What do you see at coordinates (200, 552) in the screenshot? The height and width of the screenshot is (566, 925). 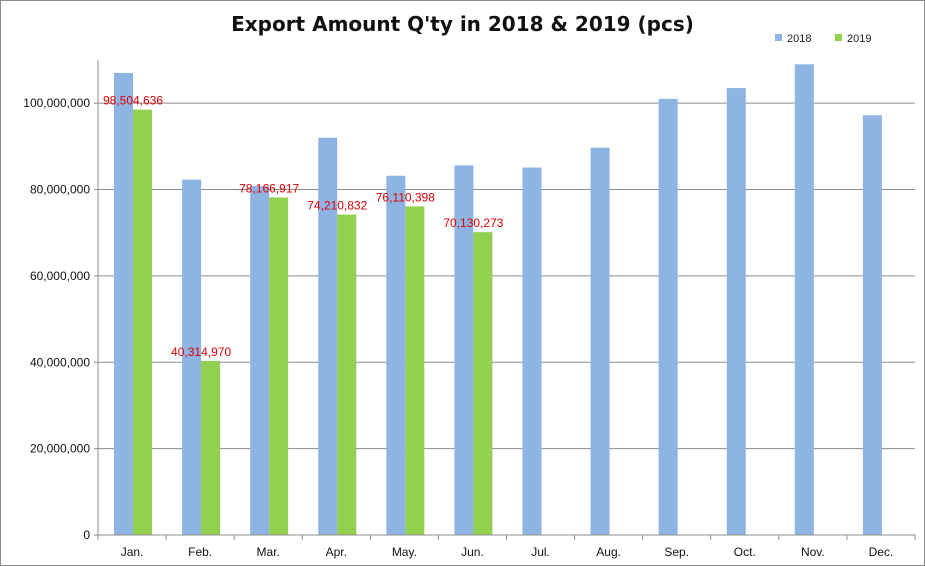 I see `x-tick-label: Feb.` at bounding box center [200, 552].